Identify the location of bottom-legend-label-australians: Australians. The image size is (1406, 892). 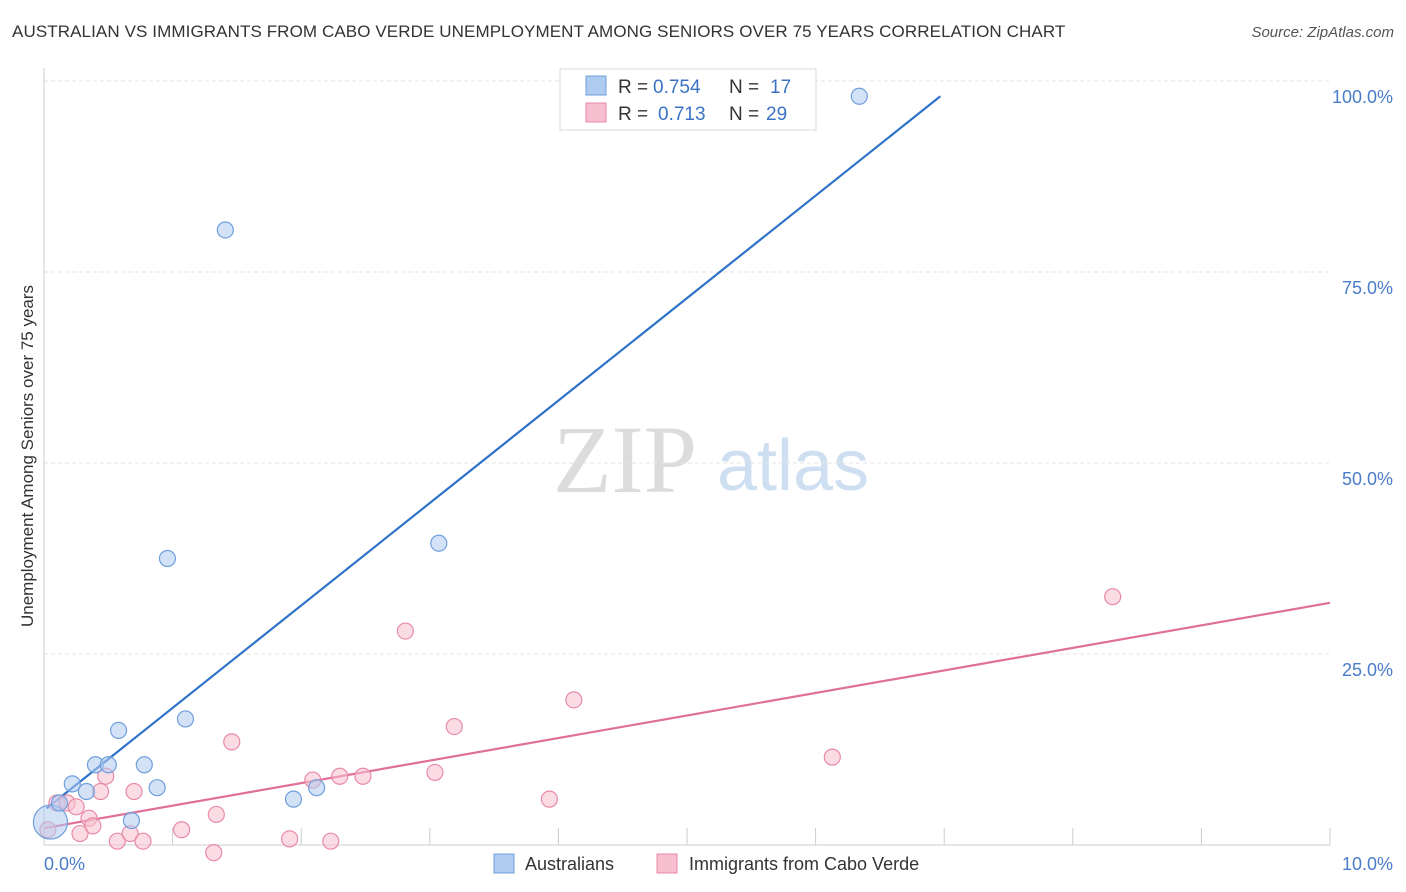
(569, 864).